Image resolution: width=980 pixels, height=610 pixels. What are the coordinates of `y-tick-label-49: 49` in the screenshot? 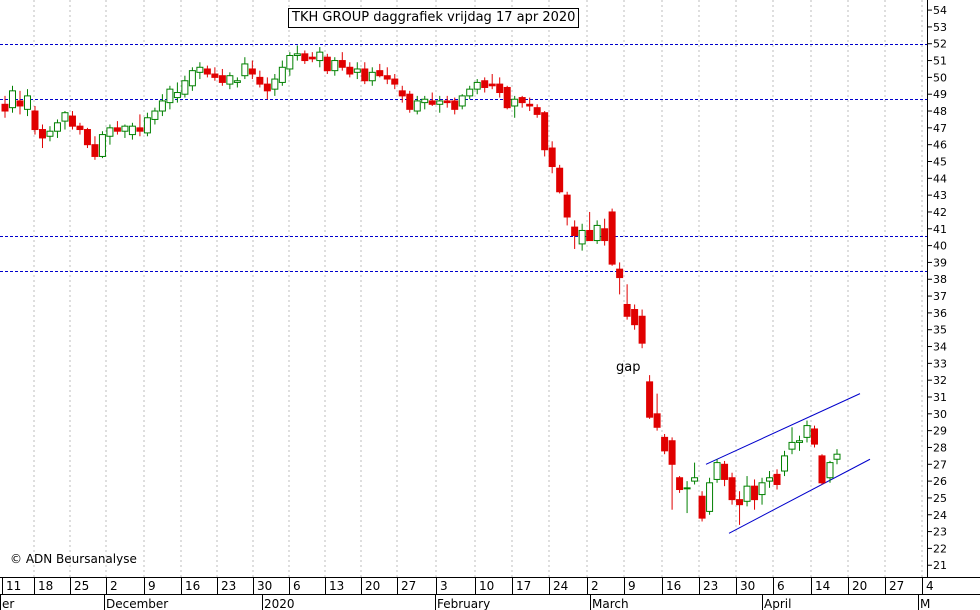 It's located at (940, 94).